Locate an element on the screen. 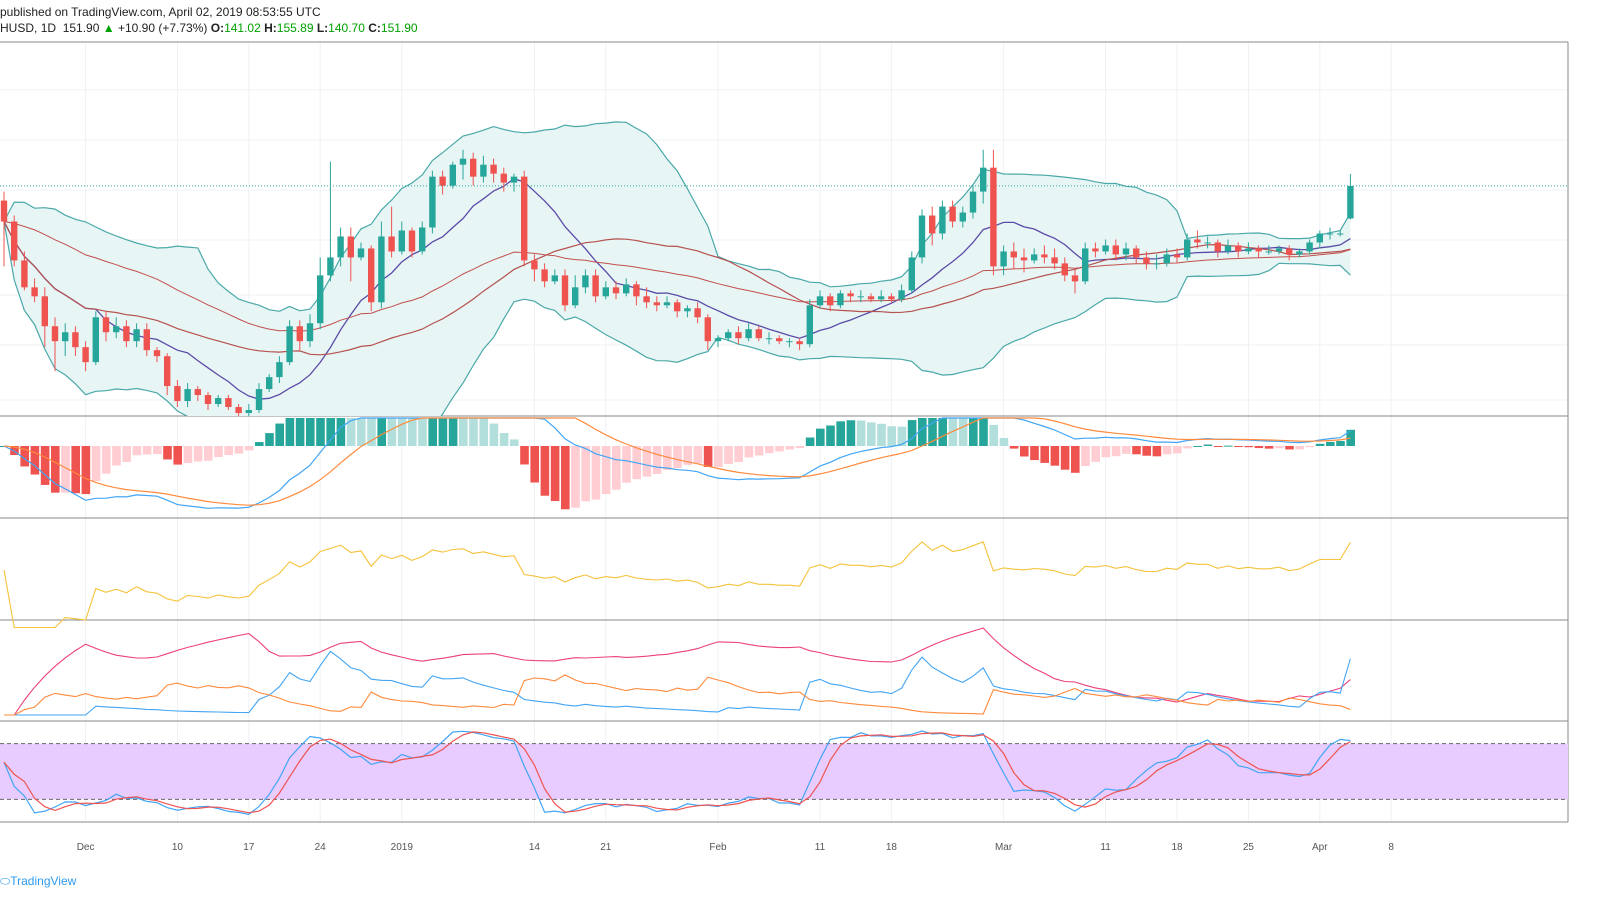 The image size is (1600, 900). dmi-pane is located at coordinates (677, 671).